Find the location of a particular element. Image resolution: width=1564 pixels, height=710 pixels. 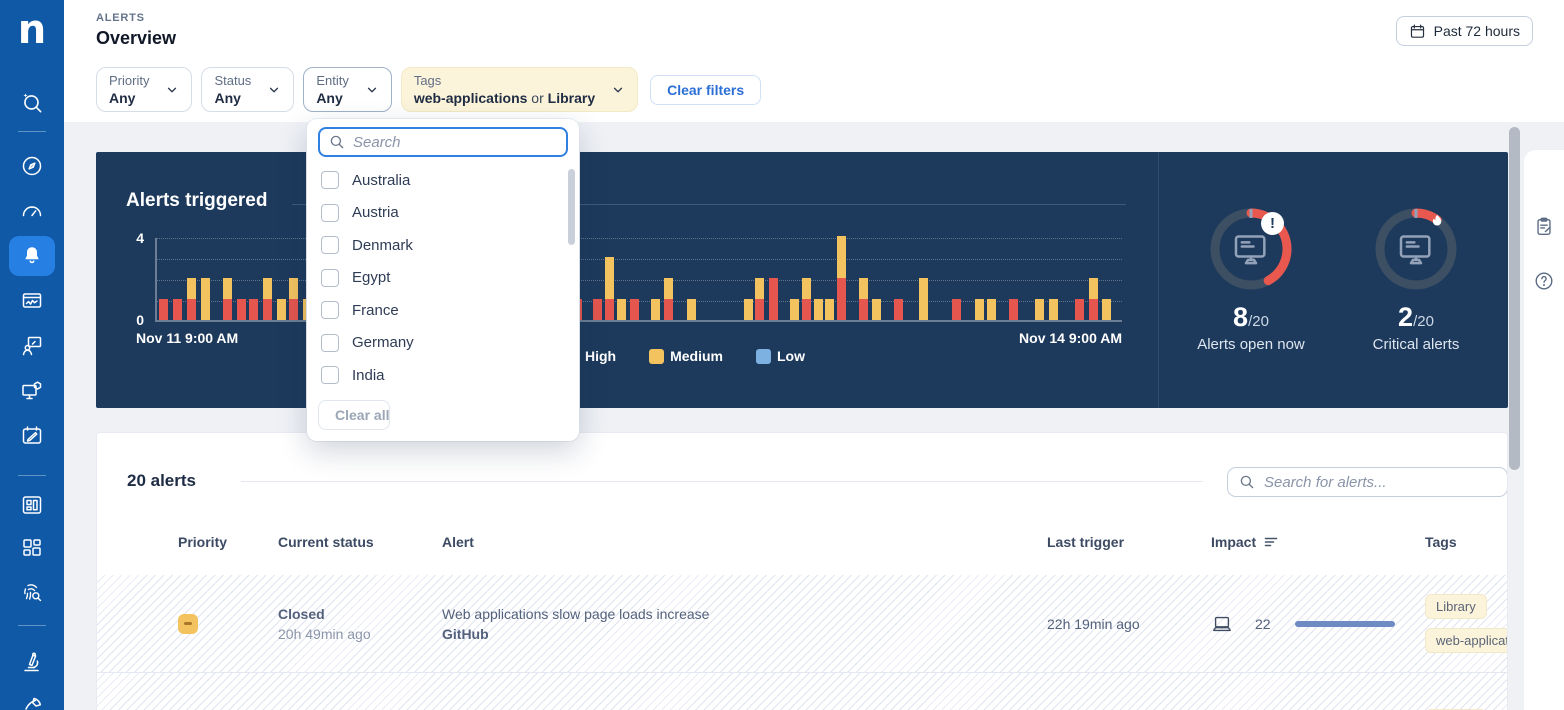

column-header-current-status: Current status is located at coordinates (326, 542).